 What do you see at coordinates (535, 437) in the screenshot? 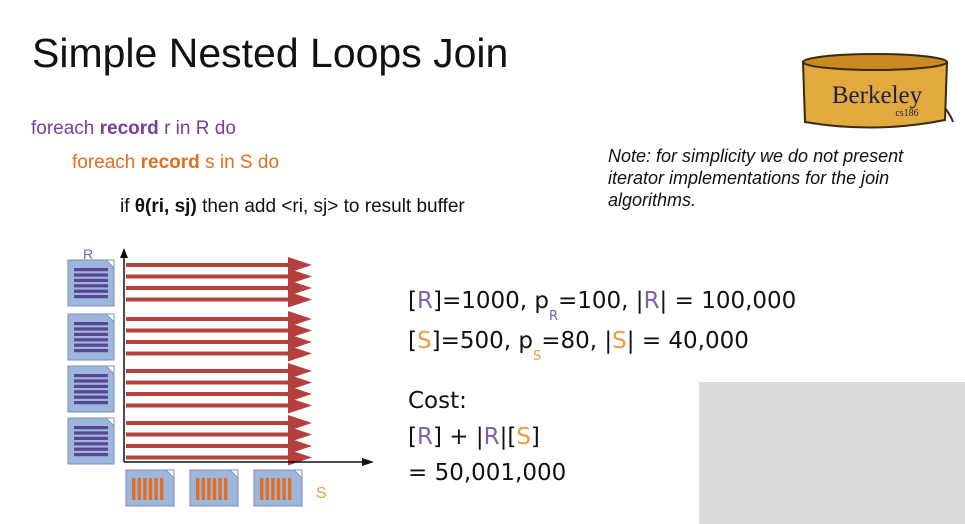
I see `cost-text: ]` at bounding box center [535, 437].